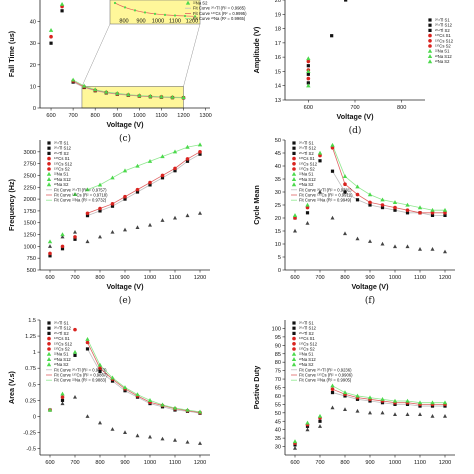  I want to click on y-tick-label: 95, so click(278, 338).